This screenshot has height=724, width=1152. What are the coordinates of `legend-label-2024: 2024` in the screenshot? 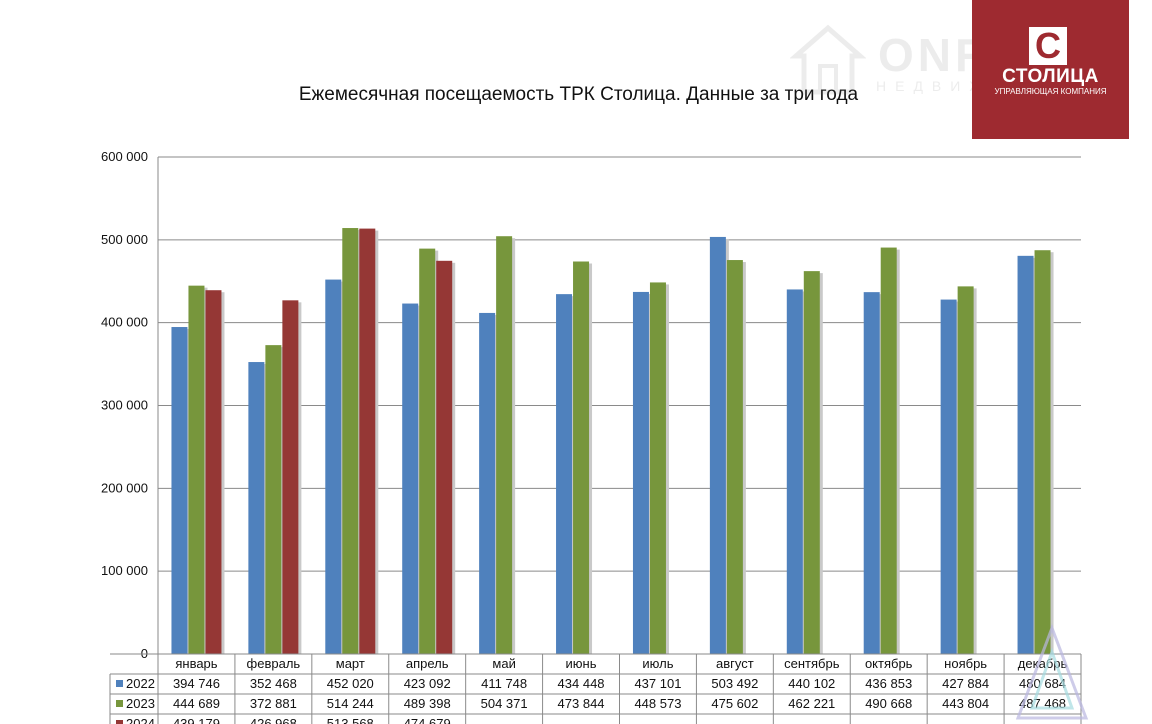 It's located at (140, 720).